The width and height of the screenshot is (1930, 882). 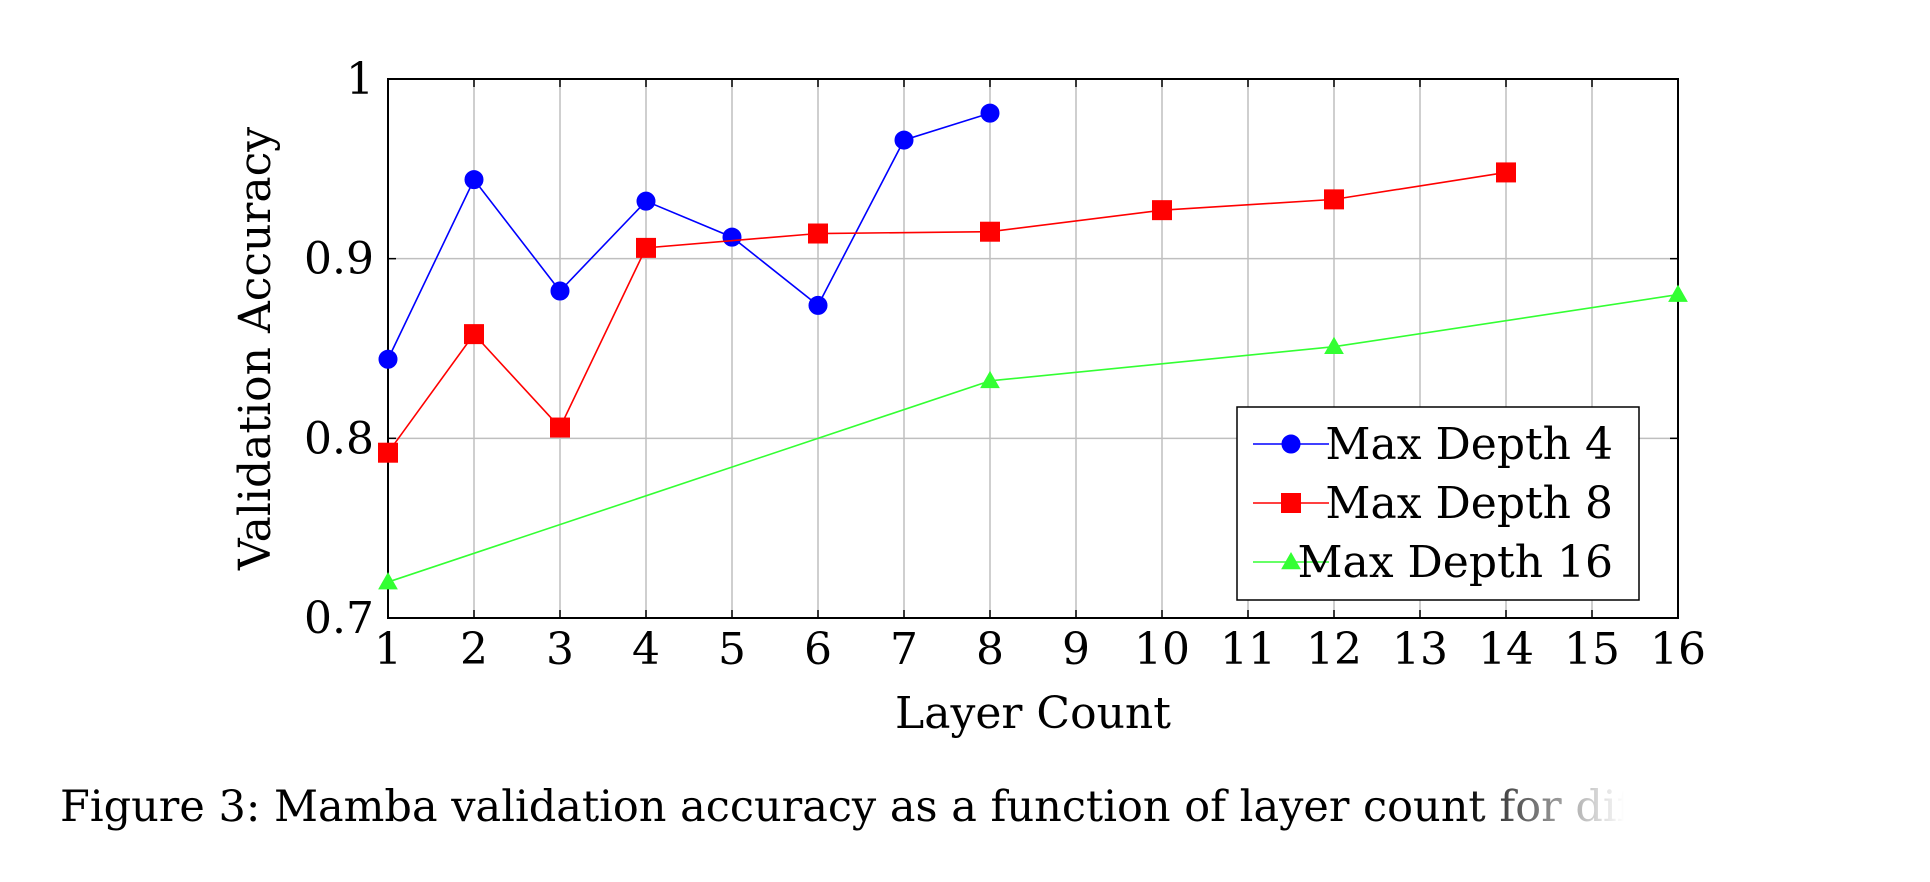 What do you see at coordinates (1076, 649) in the screenshot?
I see `x-tick-label: 9` at bounding box center [1076, 649].